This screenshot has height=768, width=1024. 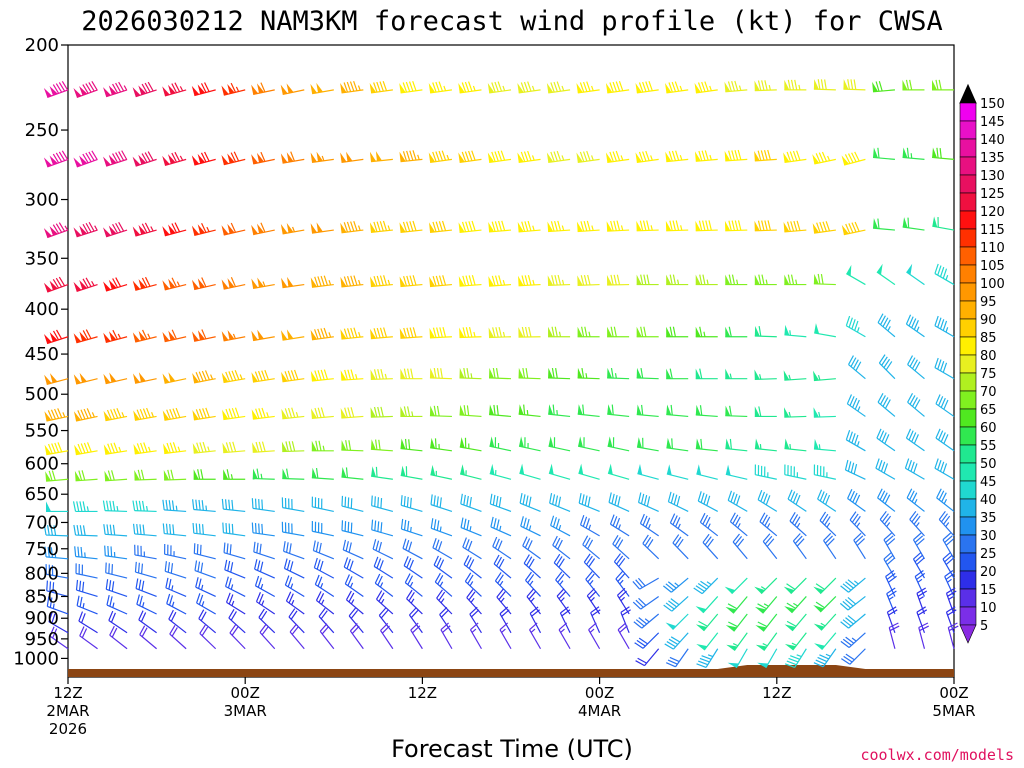 What do you see at coordinates (937, 755) in the screenshot?
I see `credit-link: coolwx.com/models` at bounding box center [937, 755].